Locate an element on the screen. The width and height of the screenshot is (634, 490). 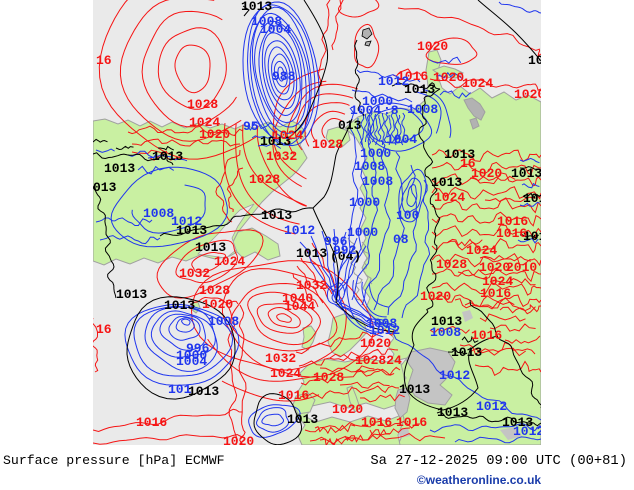
svg-text: 2010 is located at coordinates (521, 267).